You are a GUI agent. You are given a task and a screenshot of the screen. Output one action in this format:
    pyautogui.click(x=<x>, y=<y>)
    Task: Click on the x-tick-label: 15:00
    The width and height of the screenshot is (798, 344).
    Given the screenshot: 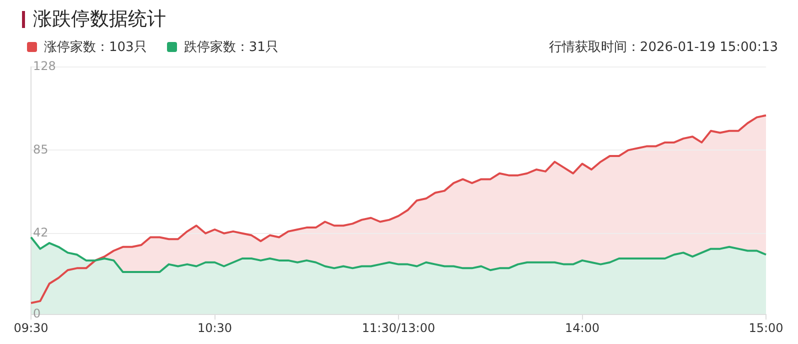 What is the action you would take?
    pyautogui.click(x=766, y=327)
    